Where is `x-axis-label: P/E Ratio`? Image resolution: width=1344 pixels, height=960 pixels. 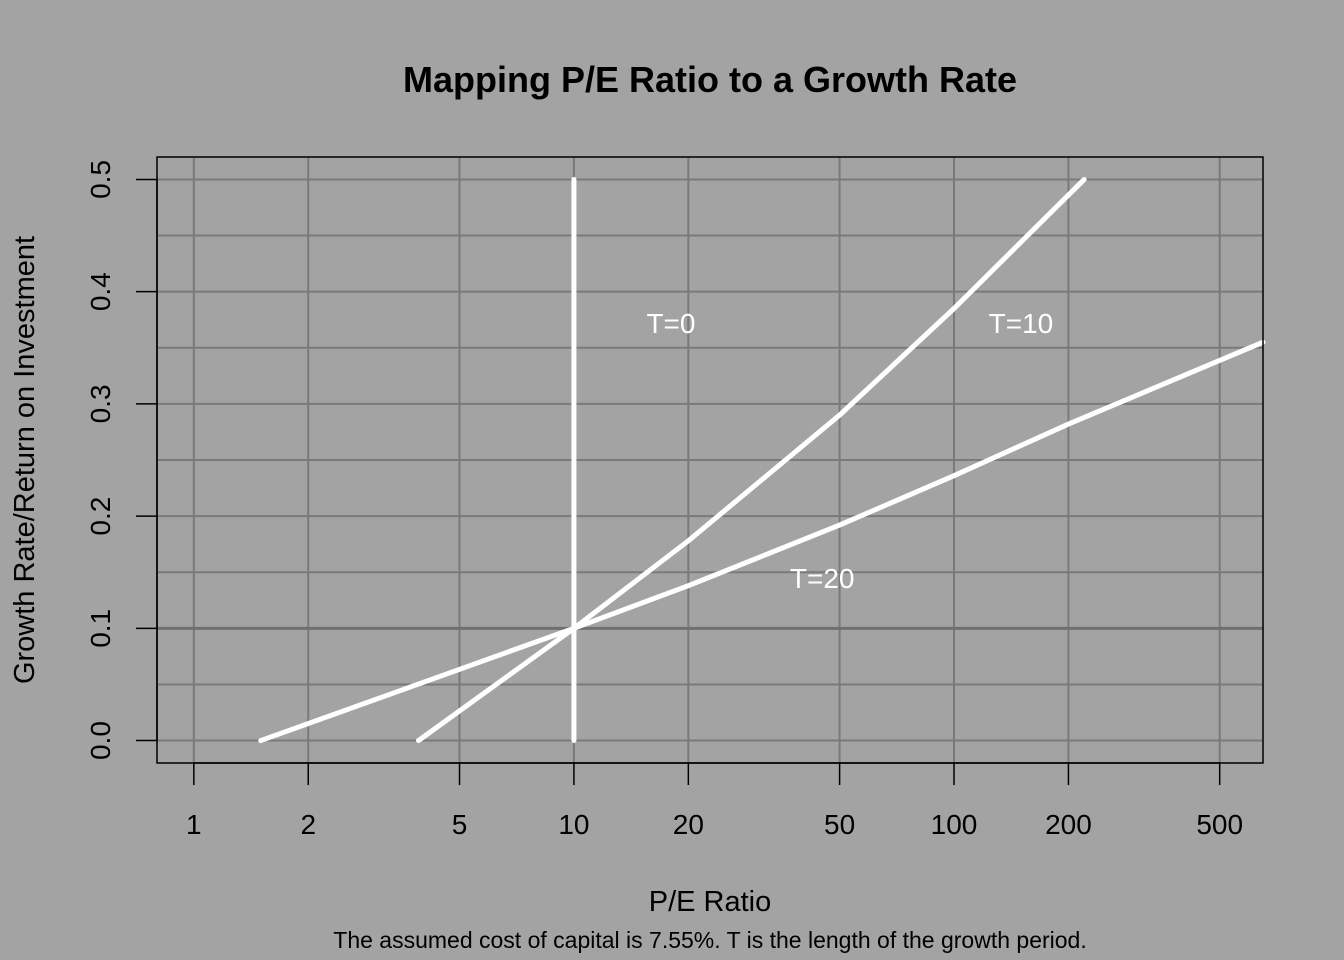 x-axis-label: P/E Ratio is located at coordinates (710, 902).